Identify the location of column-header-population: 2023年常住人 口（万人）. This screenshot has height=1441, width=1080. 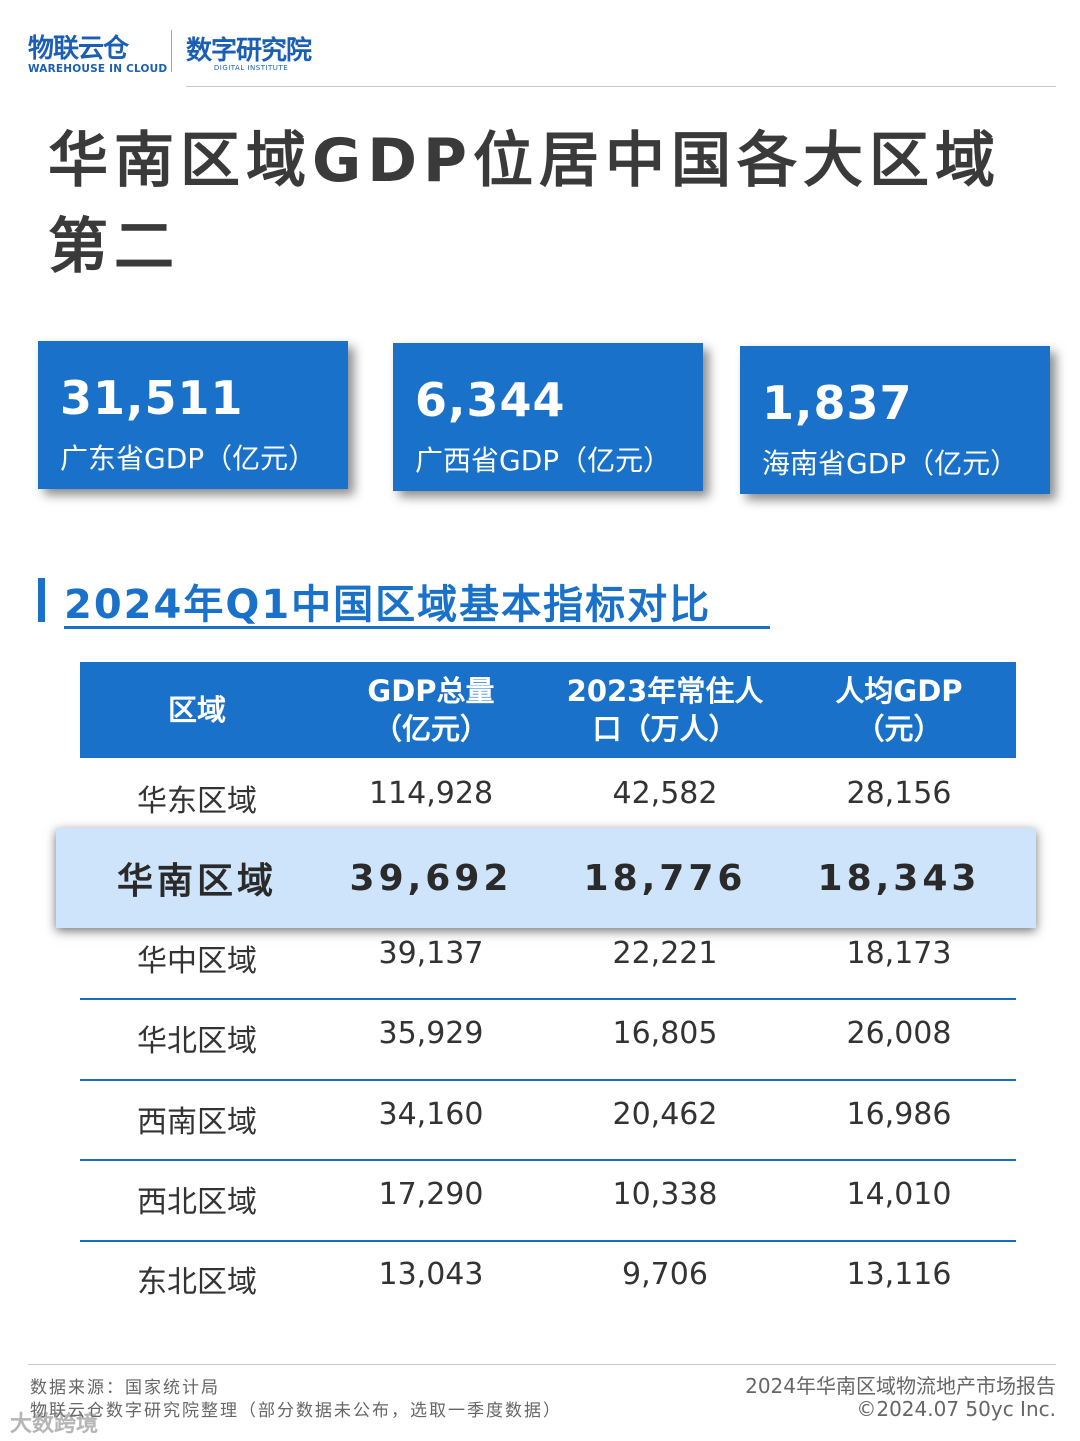
(665, 710).